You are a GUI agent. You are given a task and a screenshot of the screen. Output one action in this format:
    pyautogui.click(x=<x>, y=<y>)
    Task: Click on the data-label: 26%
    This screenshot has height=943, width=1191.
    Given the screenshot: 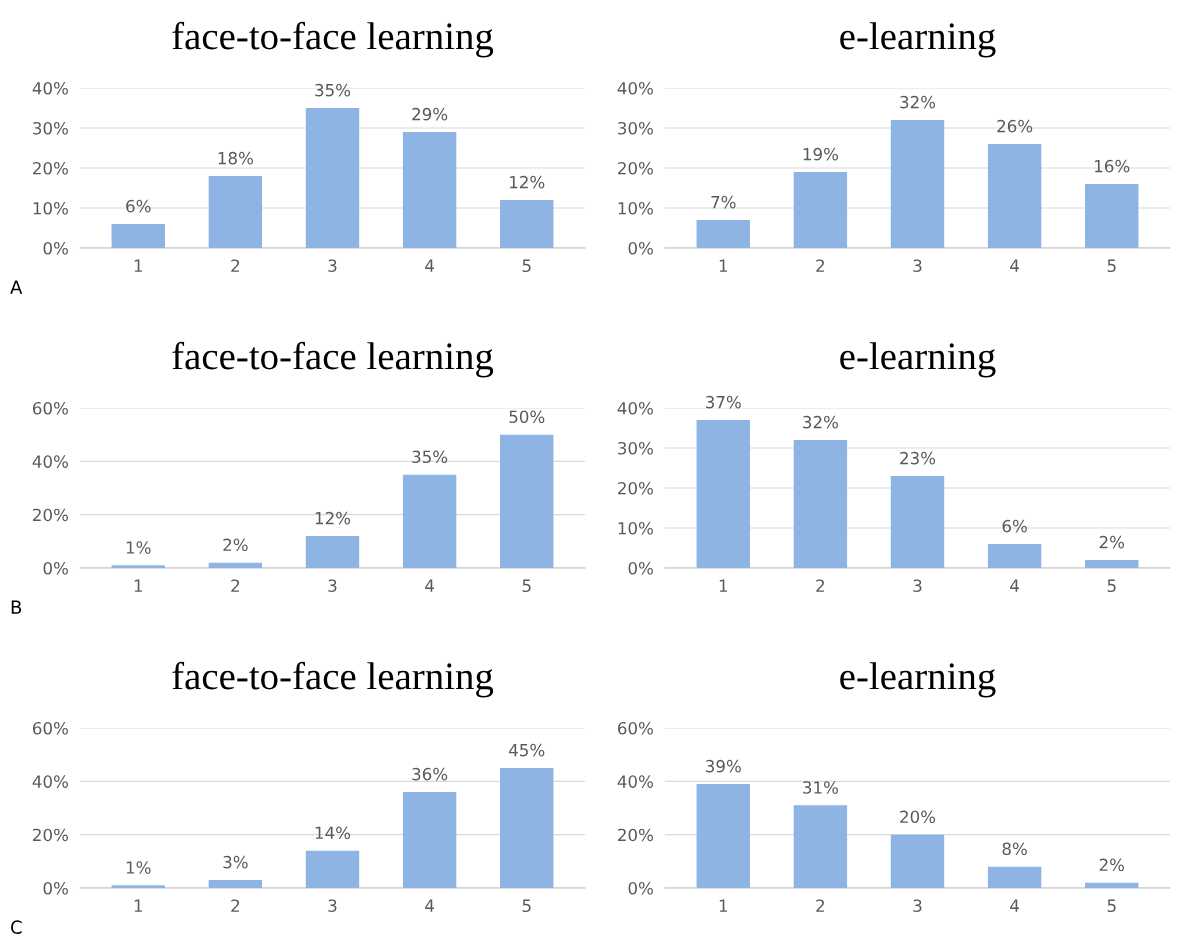 What is the action you would take?
    pyautogui.click(x=1015, y=126)
    